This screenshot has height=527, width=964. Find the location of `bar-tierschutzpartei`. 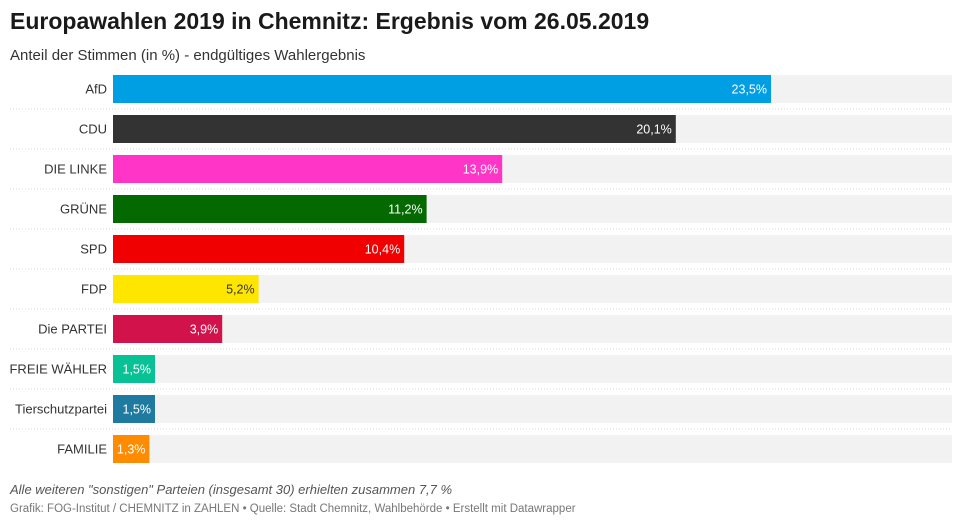

bar-tierschutzpartei is located at coordinates (134, 409).